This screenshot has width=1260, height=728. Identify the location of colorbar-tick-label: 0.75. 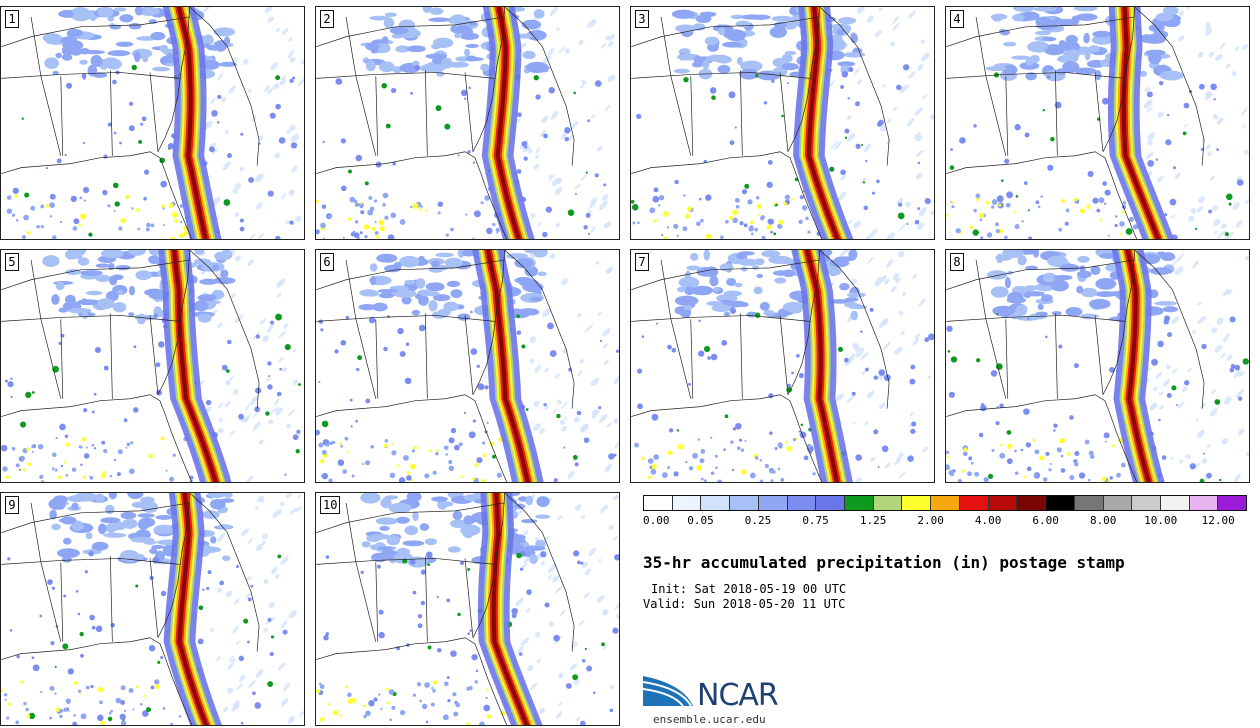
(815, 520).